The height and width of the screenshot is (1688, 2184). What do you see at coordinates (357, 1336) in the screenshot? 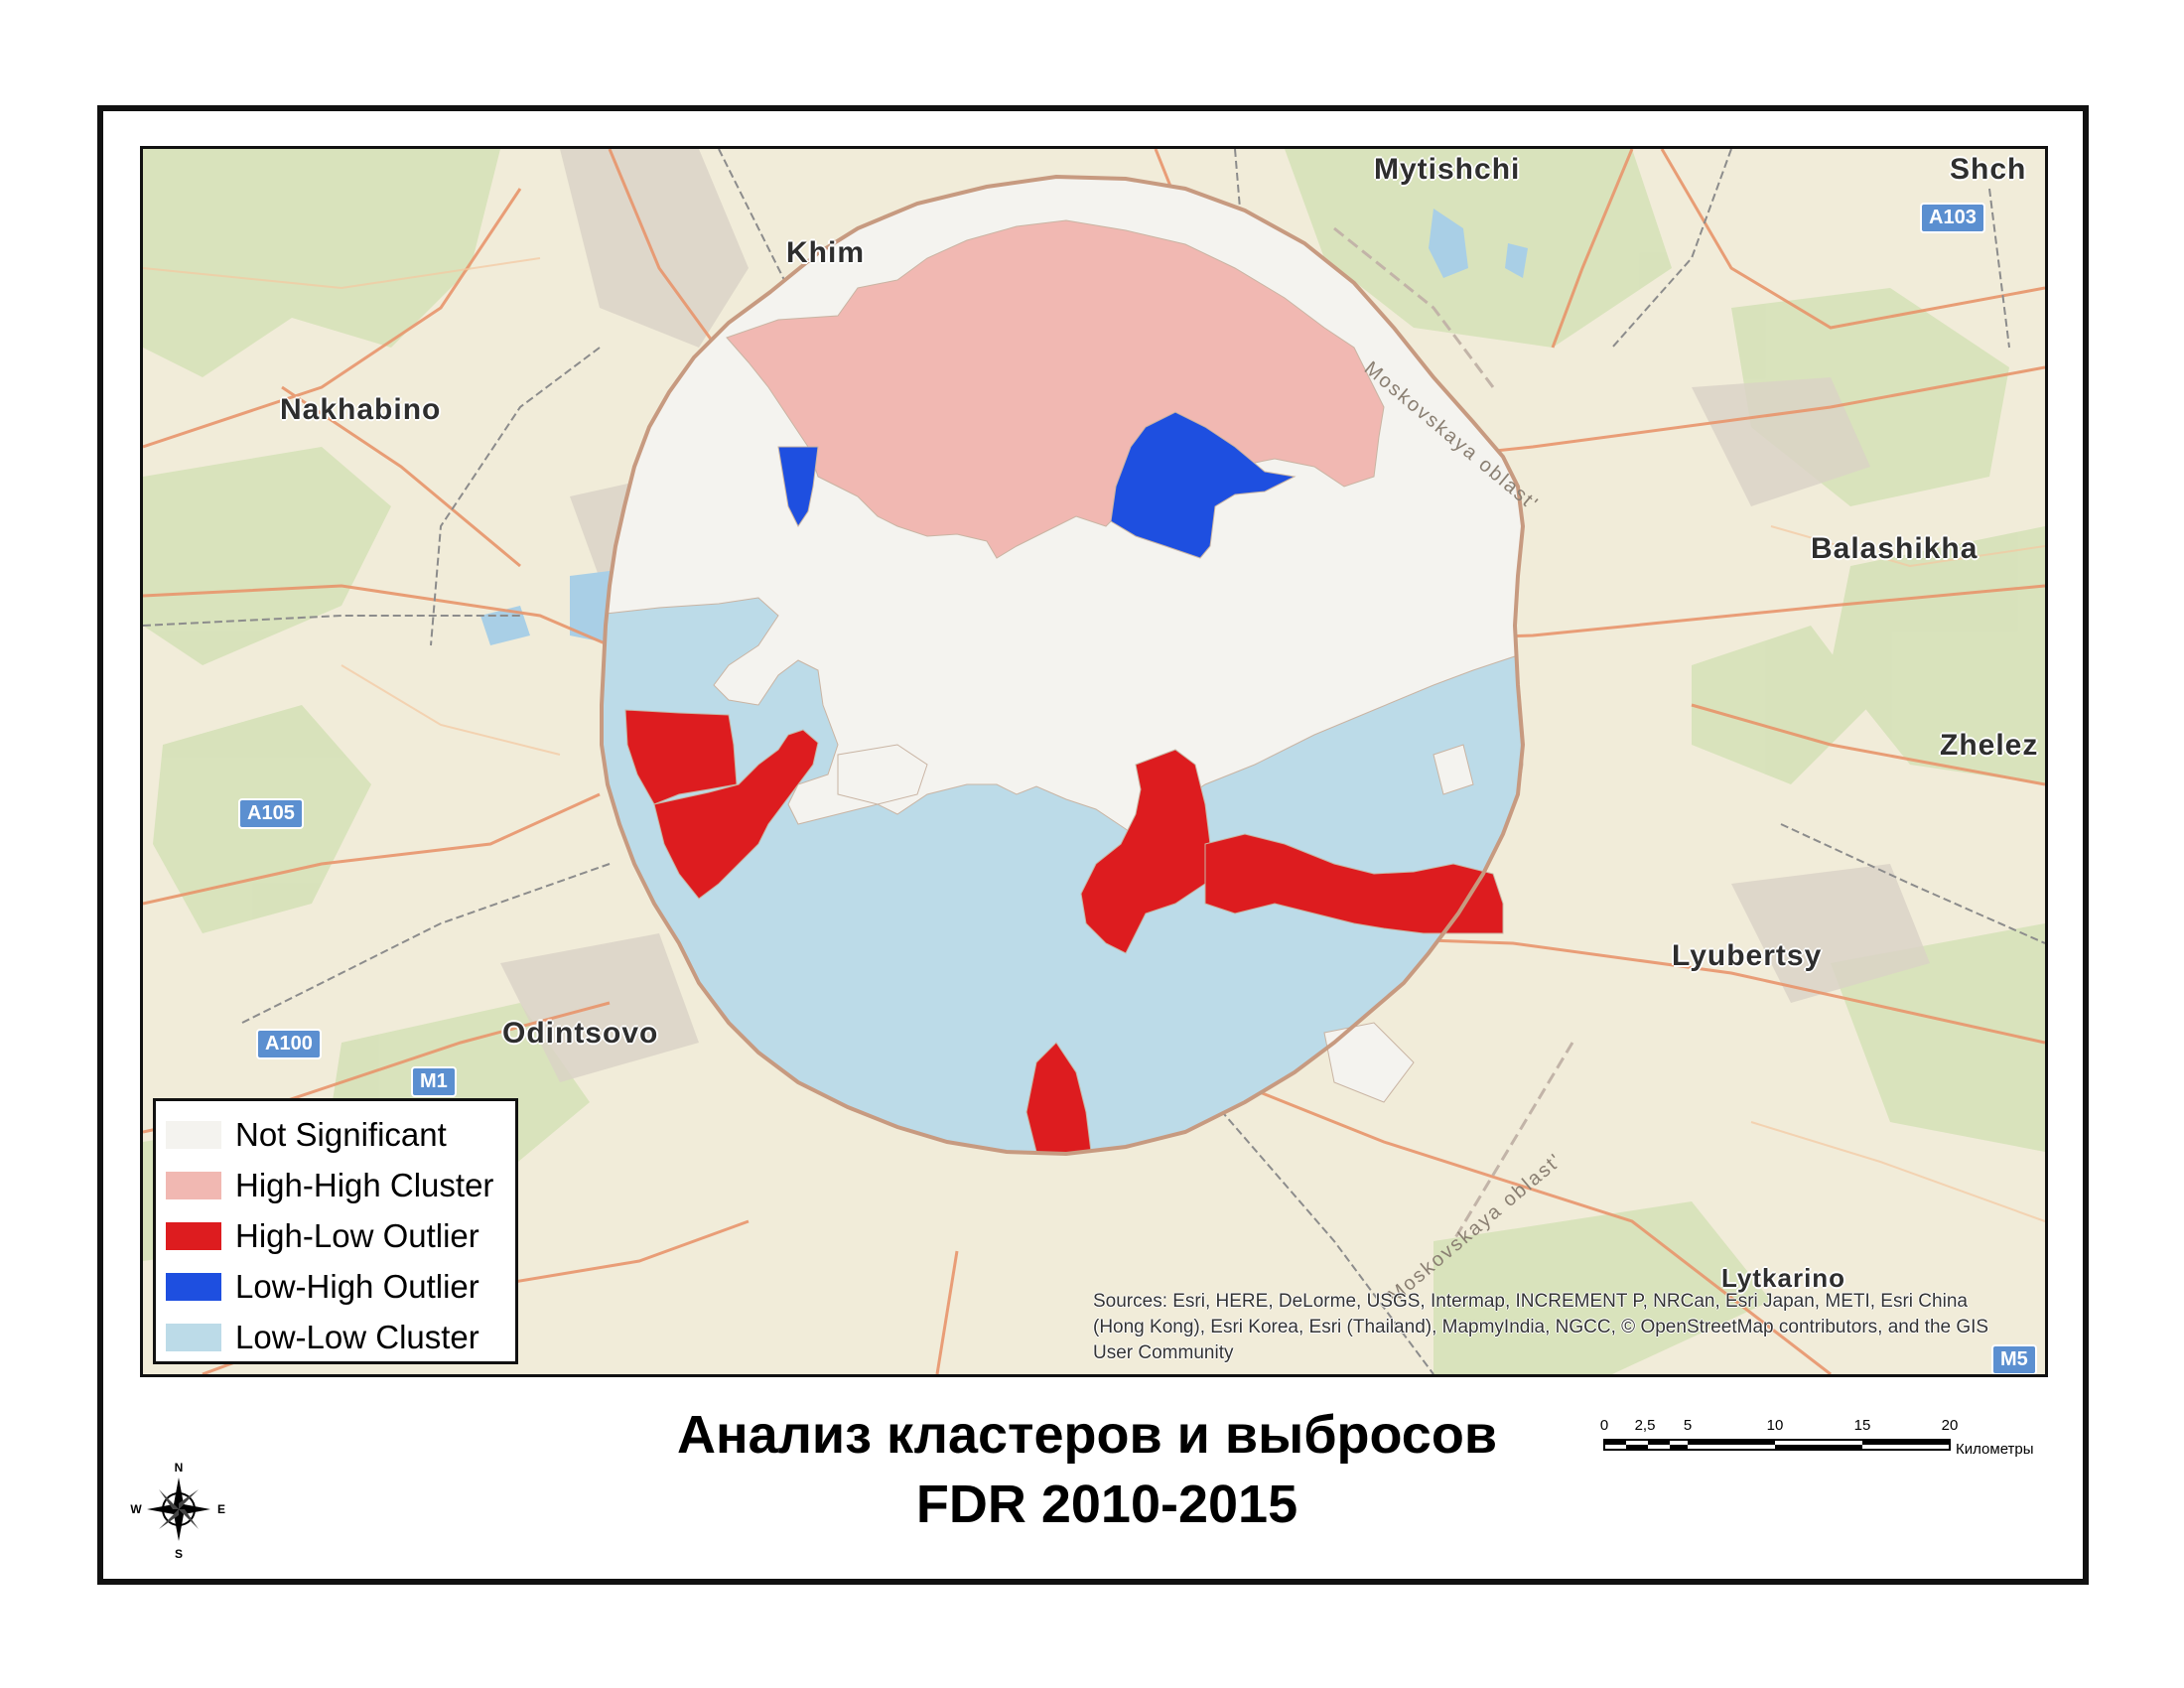
I see `legend-label: Low-Low Cluster` at bounding box center [357, 1336].